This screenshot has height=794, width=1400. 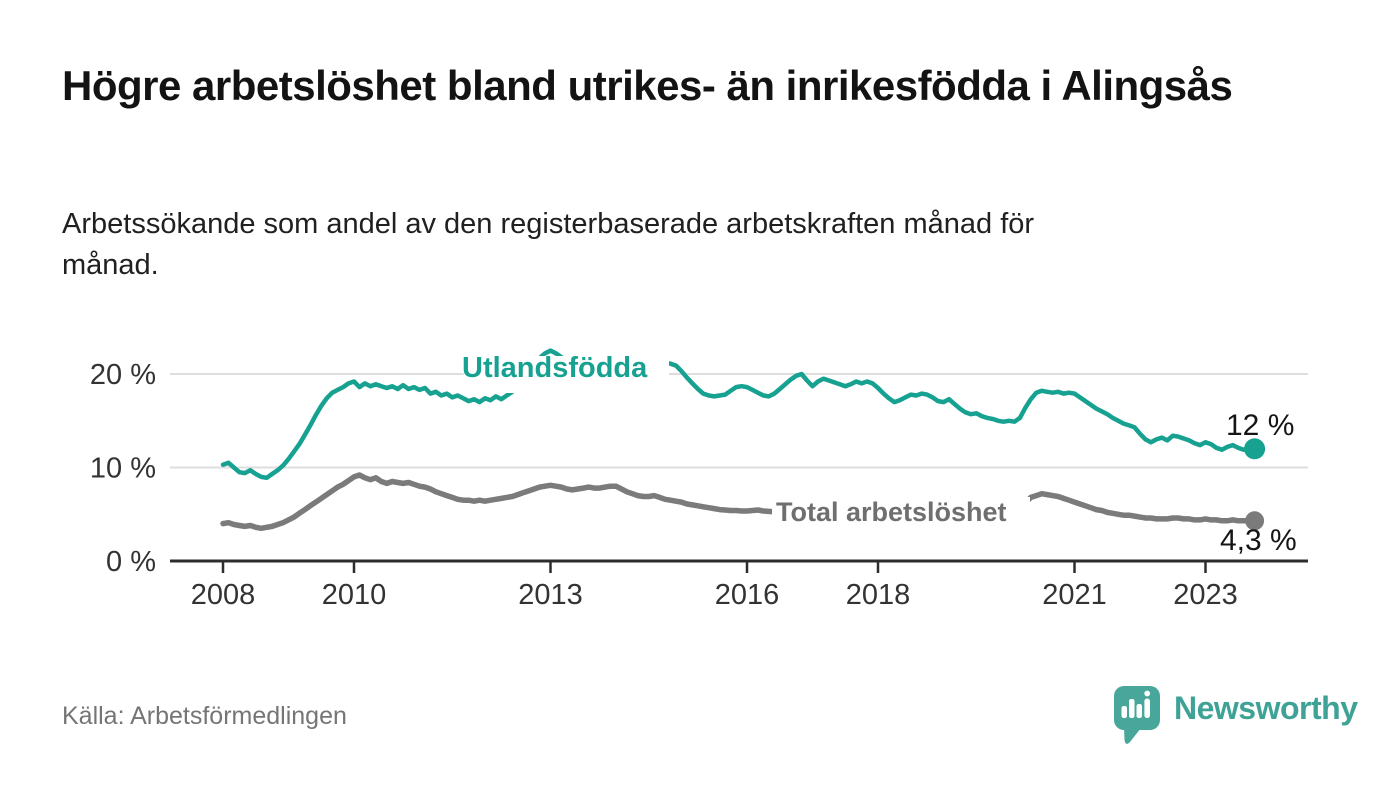 I want to click on series-label-utlandsfodda: Utlandsfödda, so click(x=555, y=368).